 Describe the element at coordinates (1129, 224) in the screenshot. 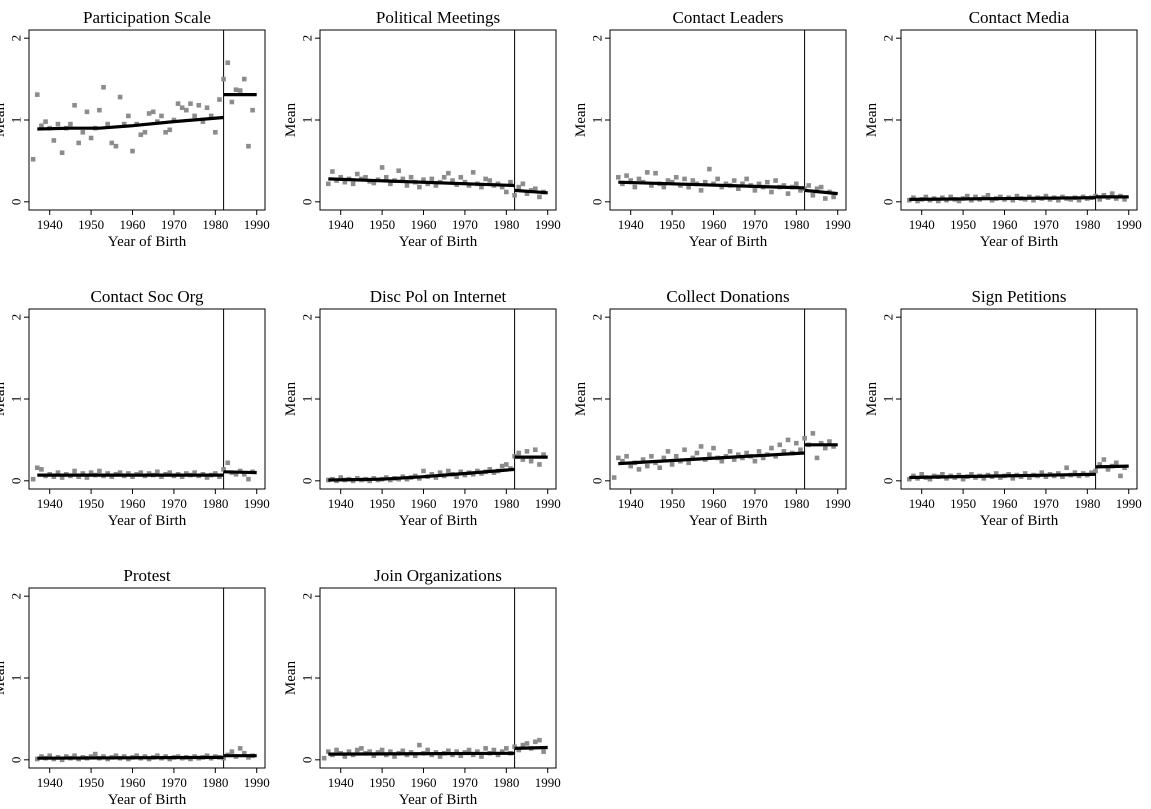

I see `x-tick-label: 1990` at that location.